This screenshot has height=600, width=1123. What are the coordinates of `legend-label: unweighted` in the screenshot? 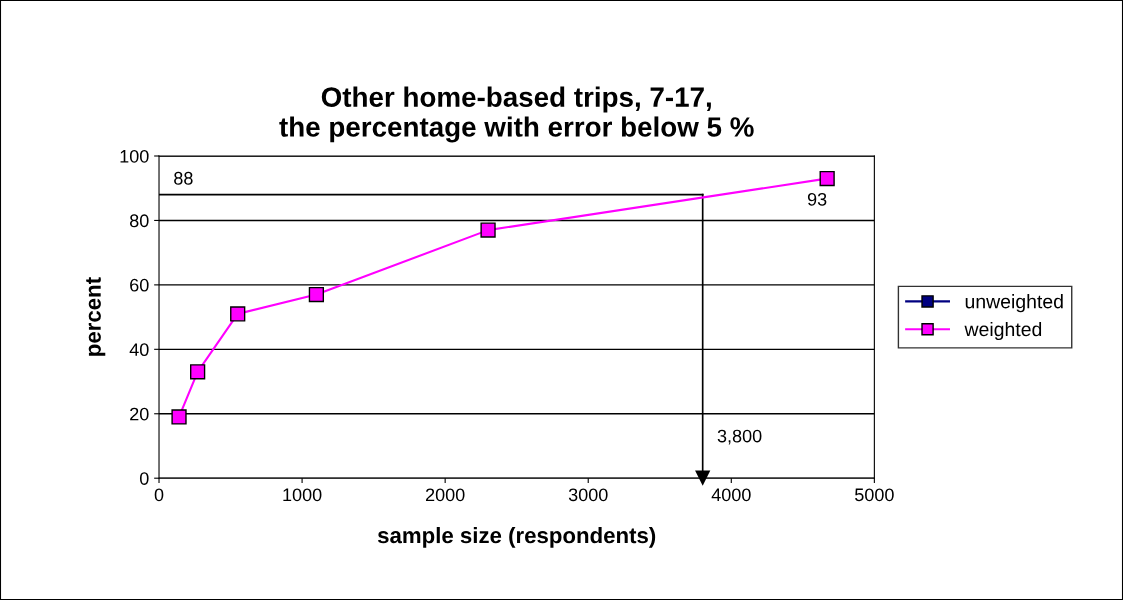 It's located at (1014, 303).